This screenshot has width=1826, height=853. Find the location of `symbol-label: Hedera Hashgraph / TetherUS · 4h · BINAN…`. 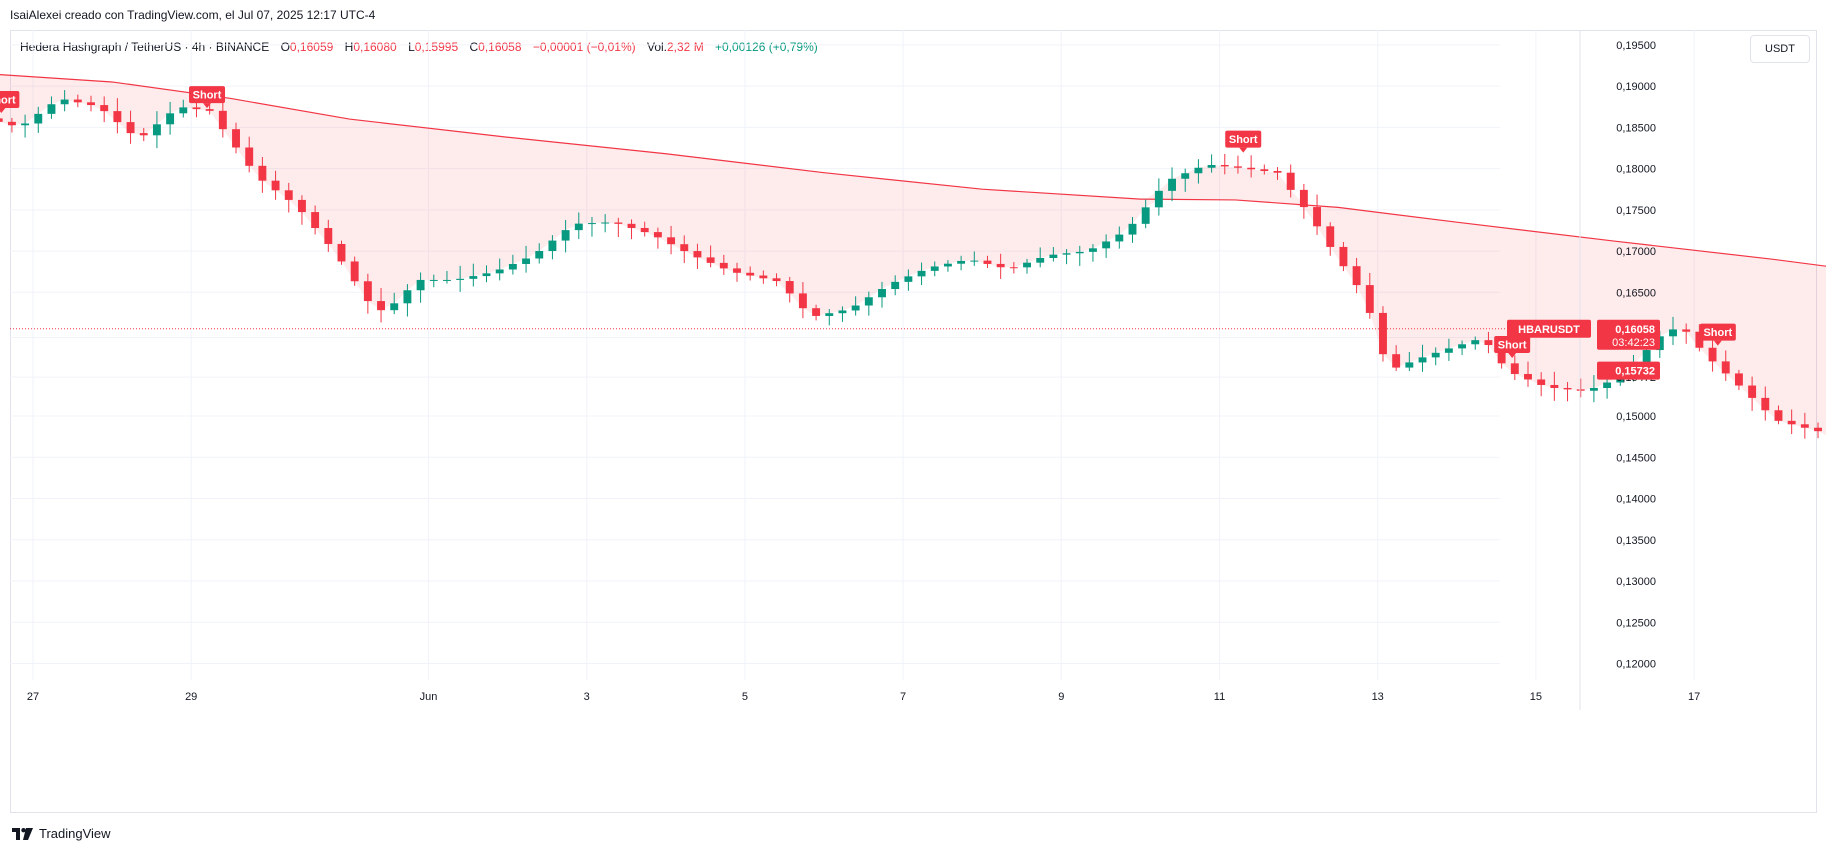

symbol-label: Hedera Hashgraph / TetherUS · 4h · BINAN… is located at coordinates (145, 47).